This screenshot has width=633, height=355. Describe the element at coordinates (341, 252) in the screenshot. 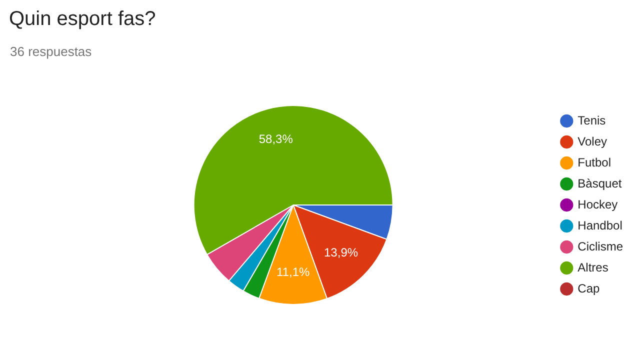

I see `data-label: 13,9%` at that location.